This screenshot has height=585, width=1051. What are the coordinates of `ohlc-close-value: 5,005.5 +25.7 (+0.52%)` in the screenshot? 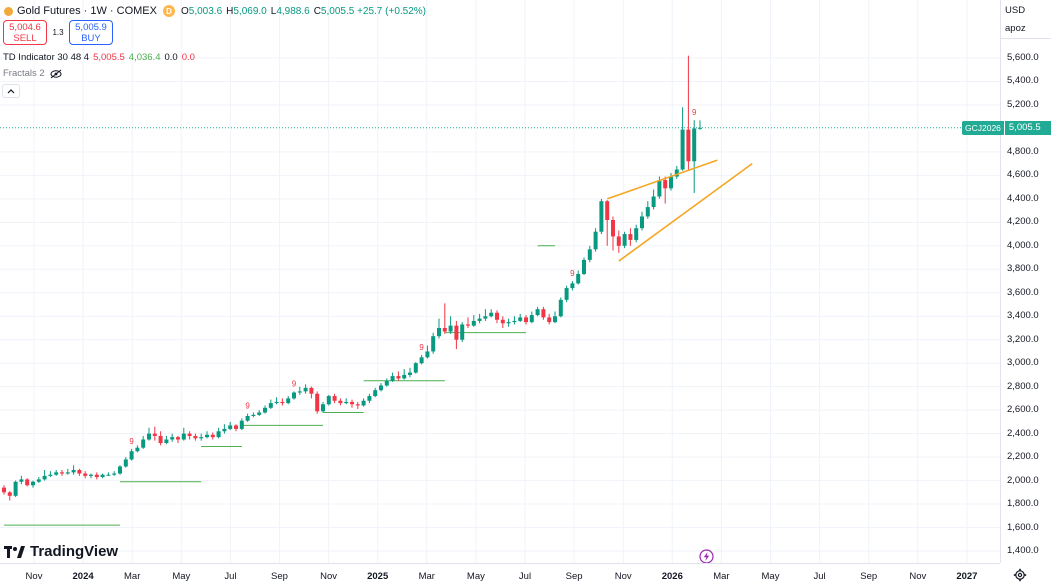 It's located at (373, 11).